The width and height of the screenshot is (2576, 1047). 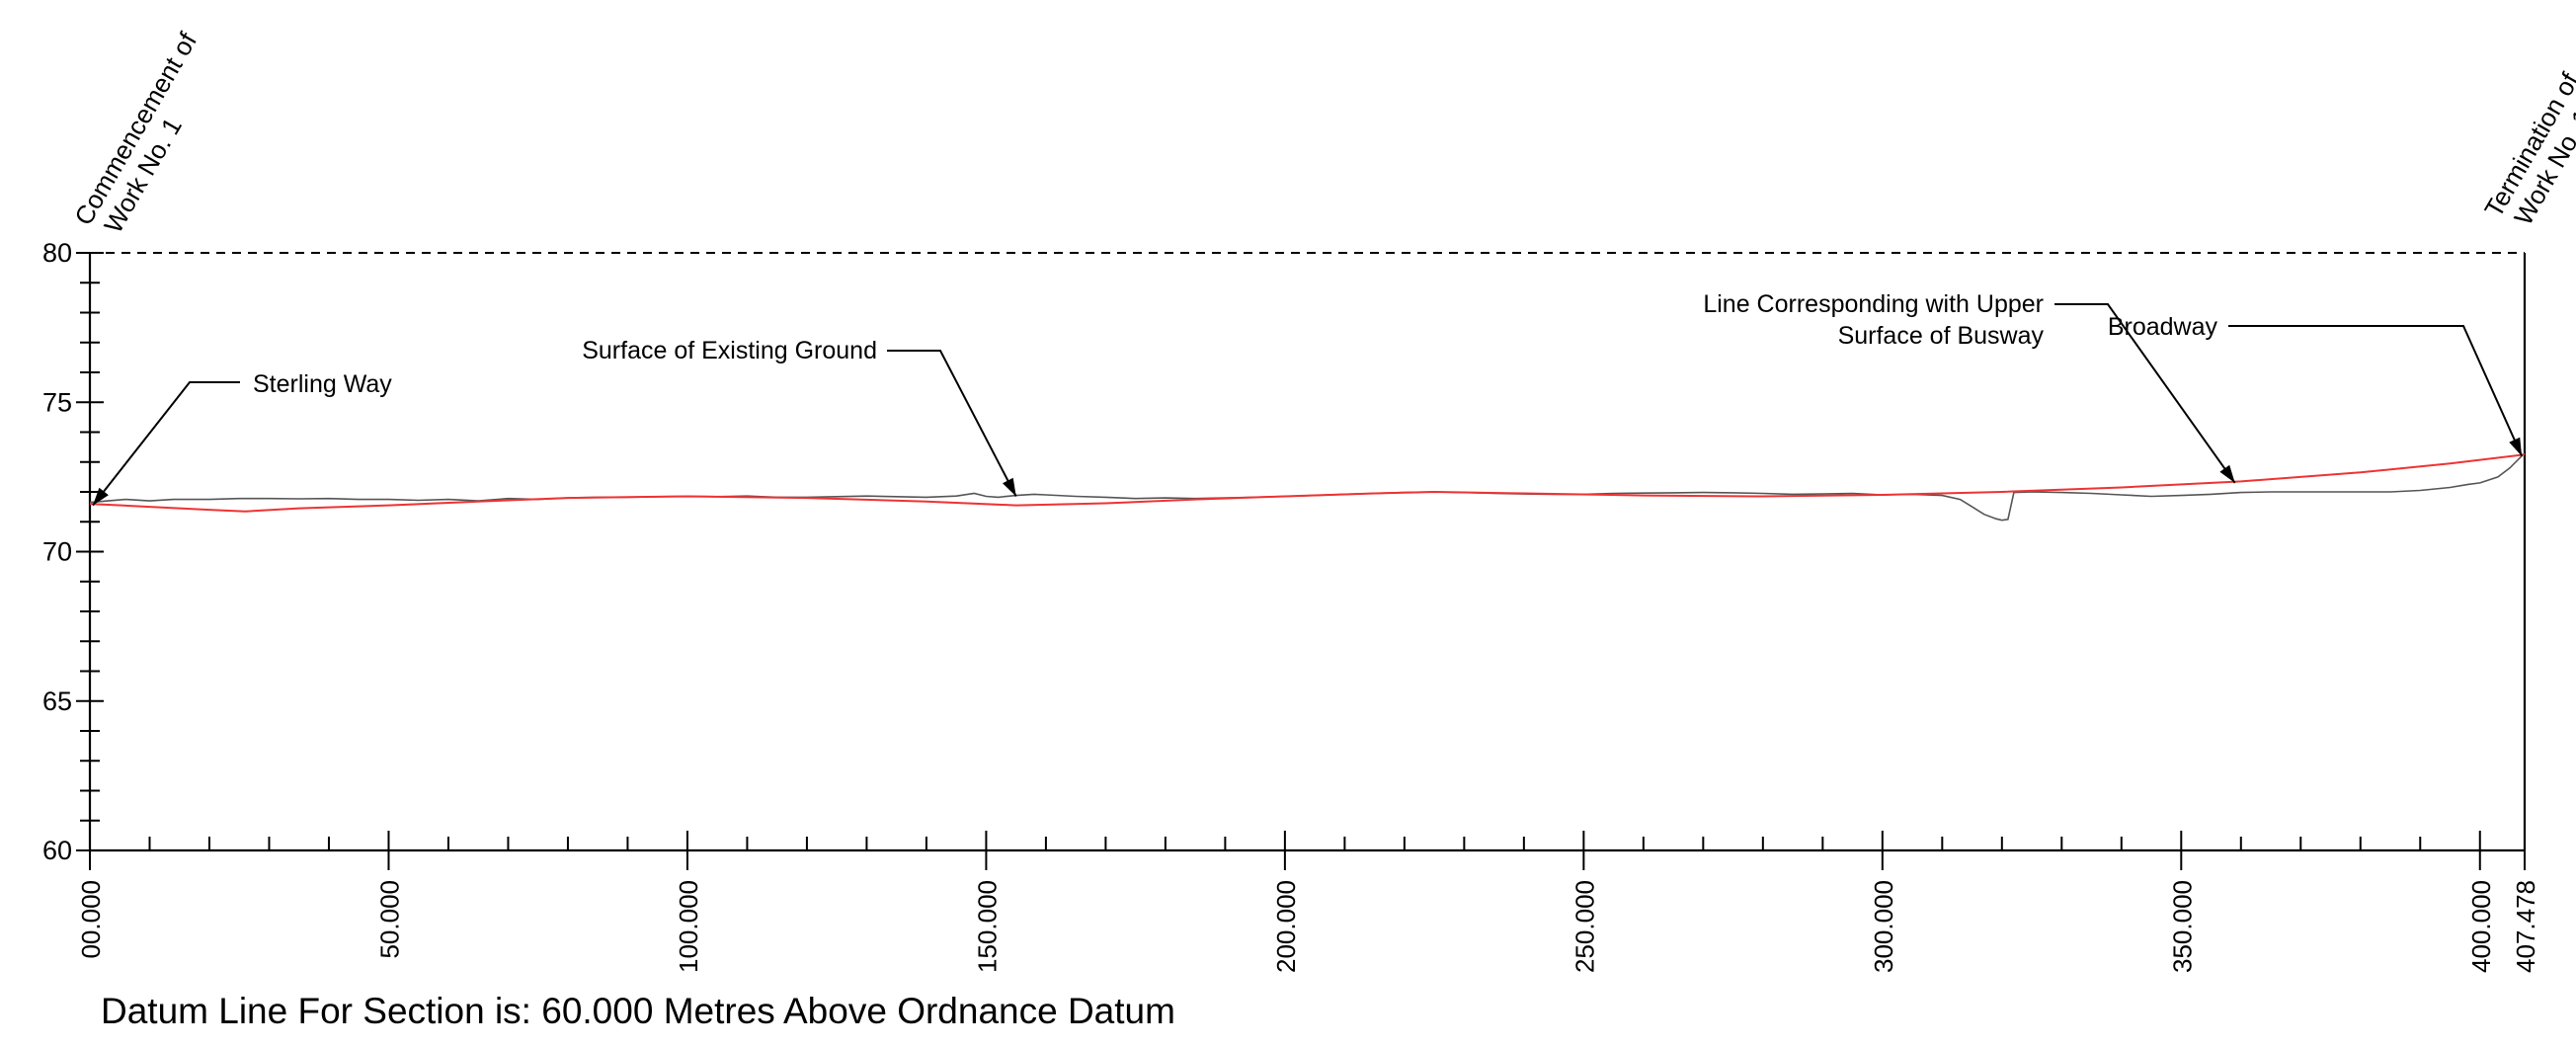 What do you see at coordinates (1873, 304) in the screenshot?
I see `annotation-label: Line Corresponding with Upper` at bounding box center [1873, 304].